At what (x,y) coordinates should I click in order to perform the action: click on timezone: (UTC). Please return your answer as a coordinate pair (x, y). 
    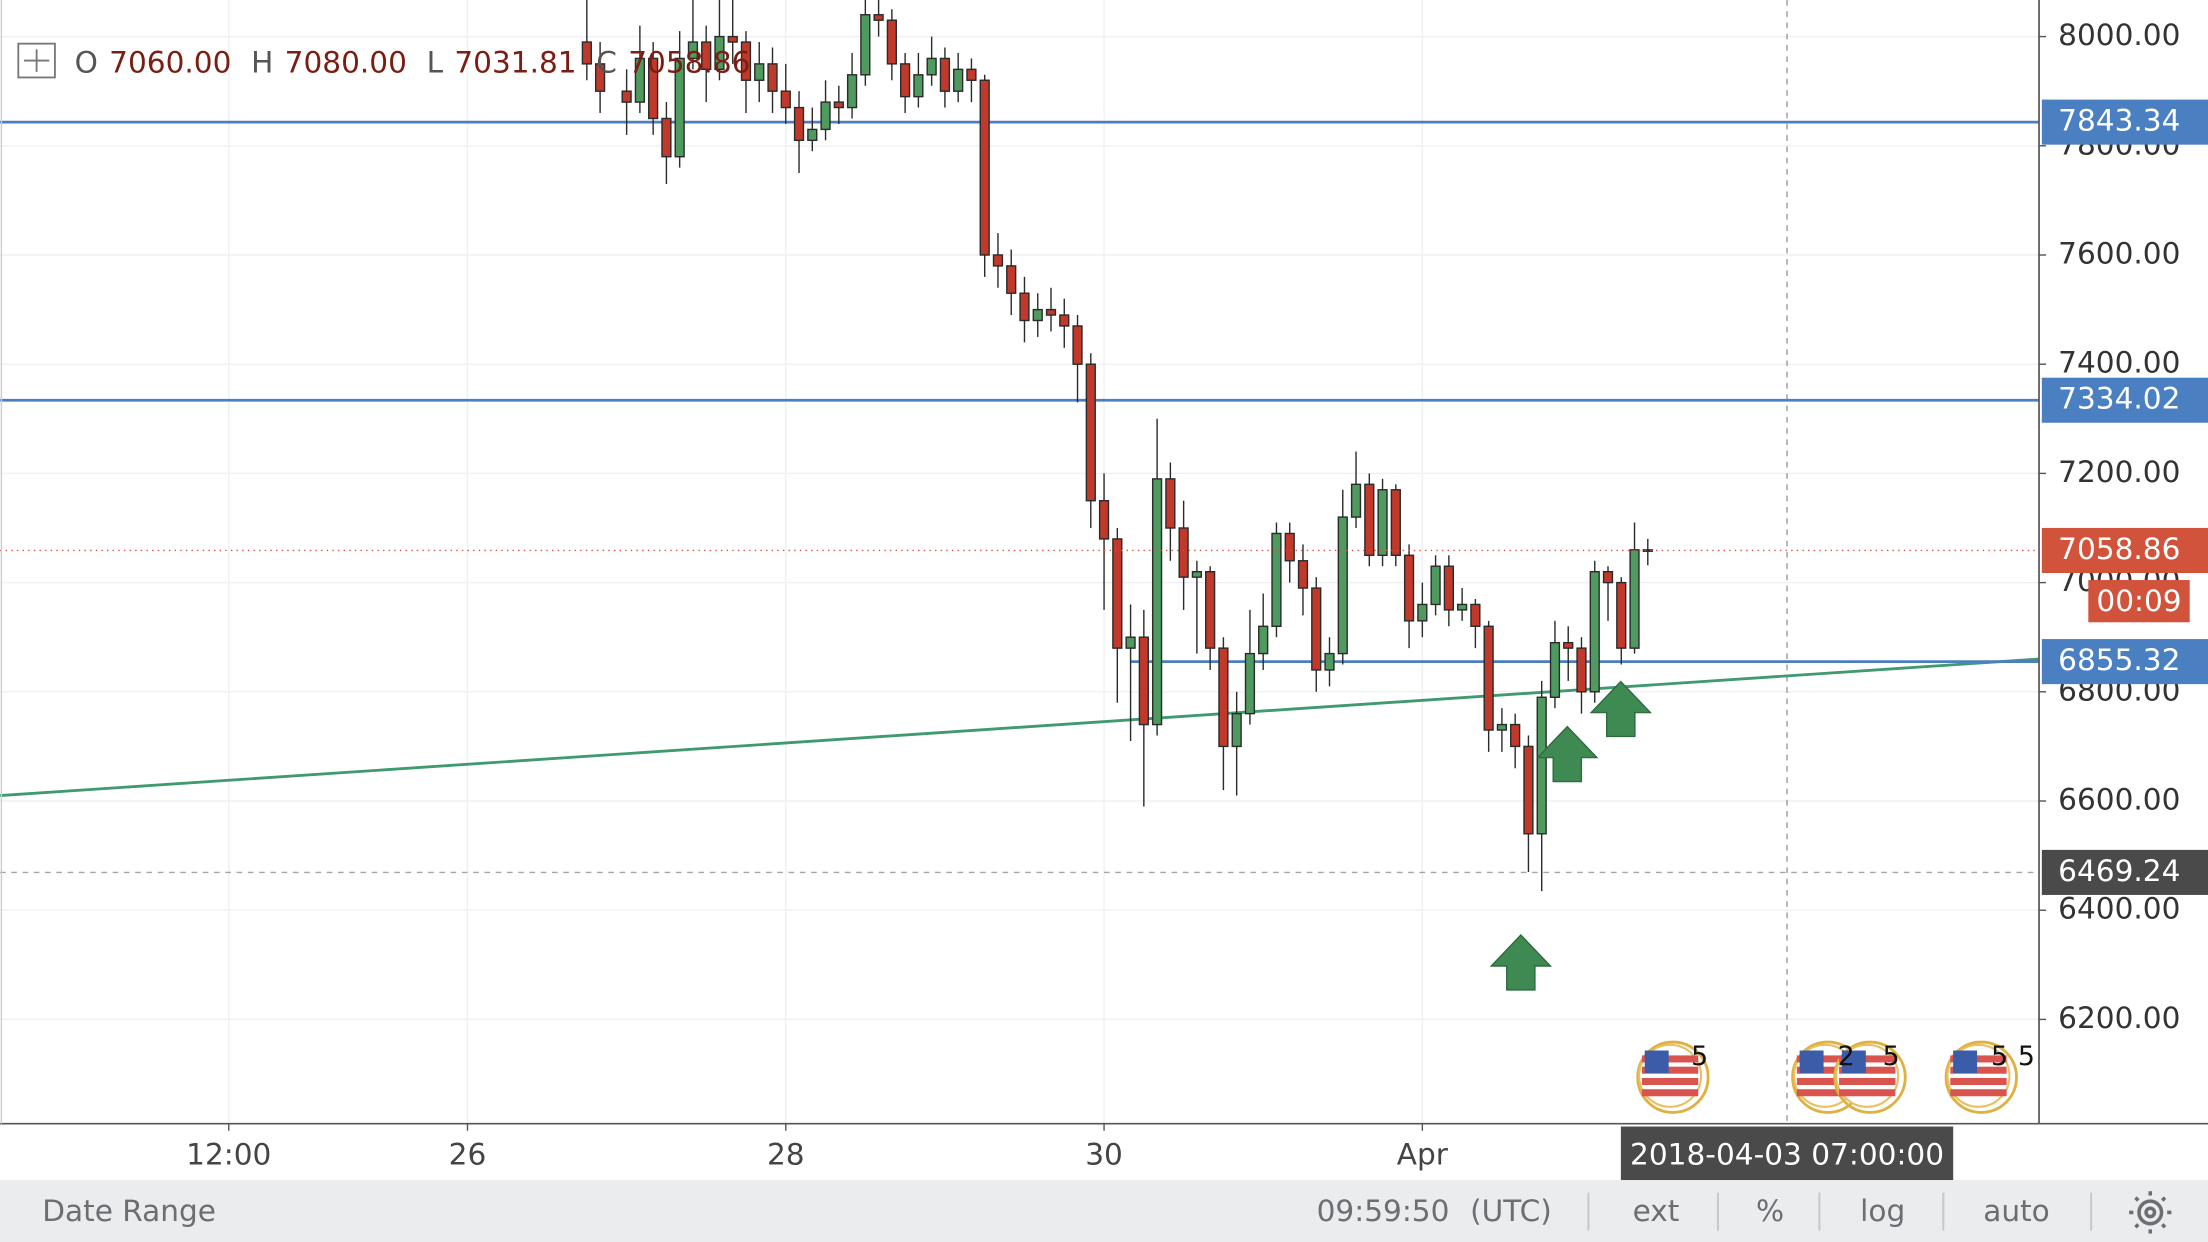
    Looking at the image, I should click on (1511, 1211).